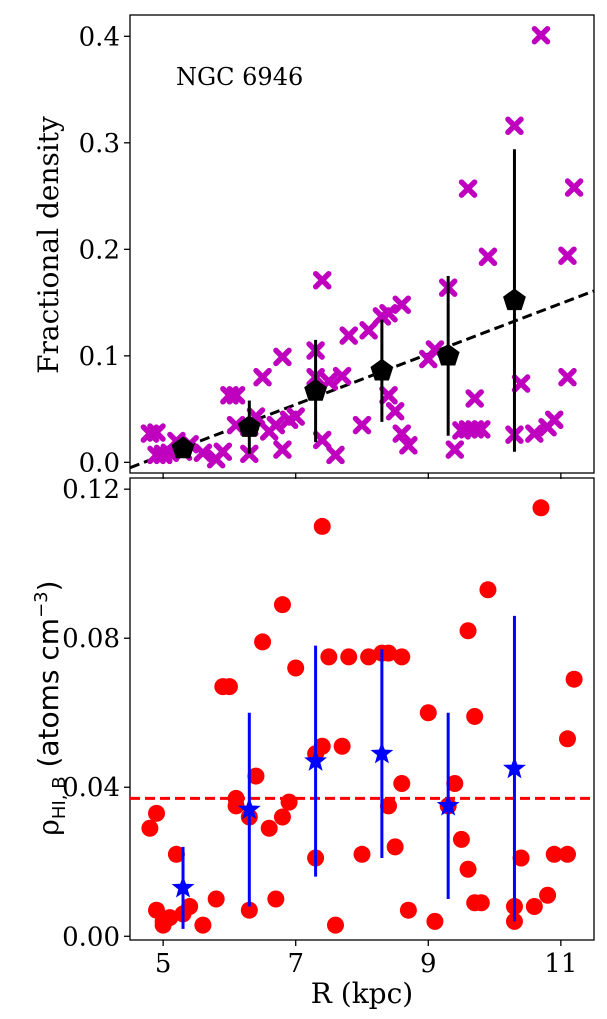 The width and height of the screenshot is (607, 1019). What do you see at coordinates (560, 964) in the screenshot?
I see `bot-xtick-label: 11` at bounding box center [560, 964].